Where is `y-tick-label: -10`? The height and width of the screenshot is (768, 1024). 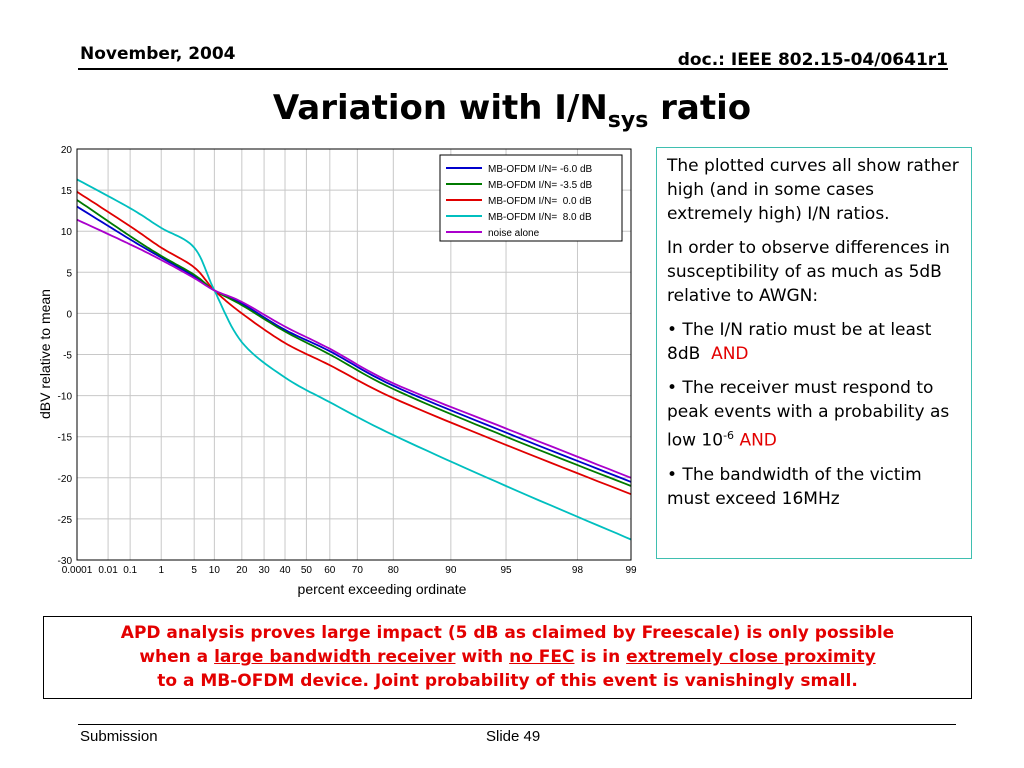
y-tick-label: -10 is located at coordinates (65, 397).